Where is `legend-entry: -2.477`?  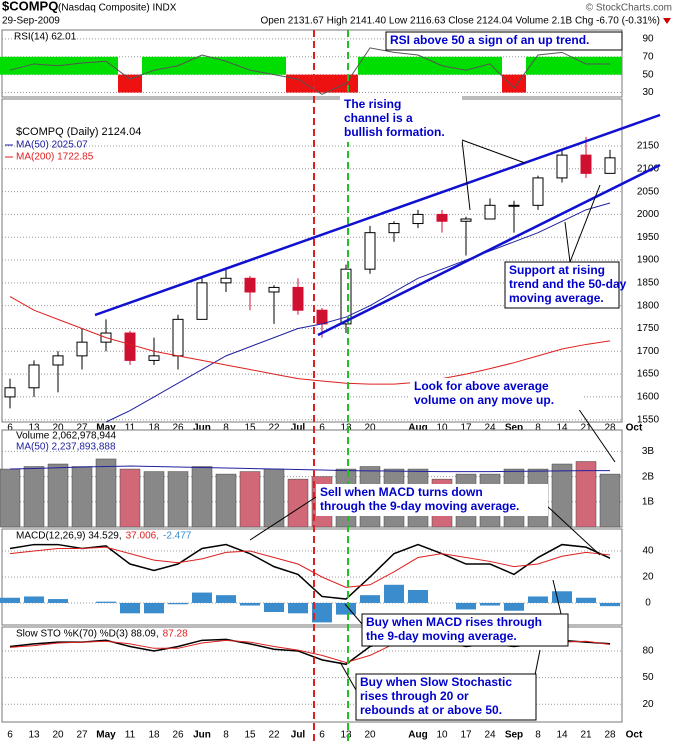 legend-entry: -2.477 is located at coordinates (177, 536).